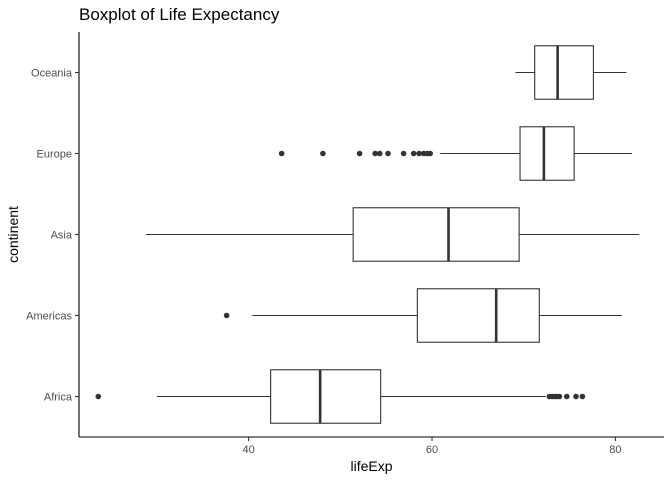  What do you see at coordinates (371, 466) in the screenshot?
I see `x-axis-title: lifeExp` at bounding box center [371, 466].